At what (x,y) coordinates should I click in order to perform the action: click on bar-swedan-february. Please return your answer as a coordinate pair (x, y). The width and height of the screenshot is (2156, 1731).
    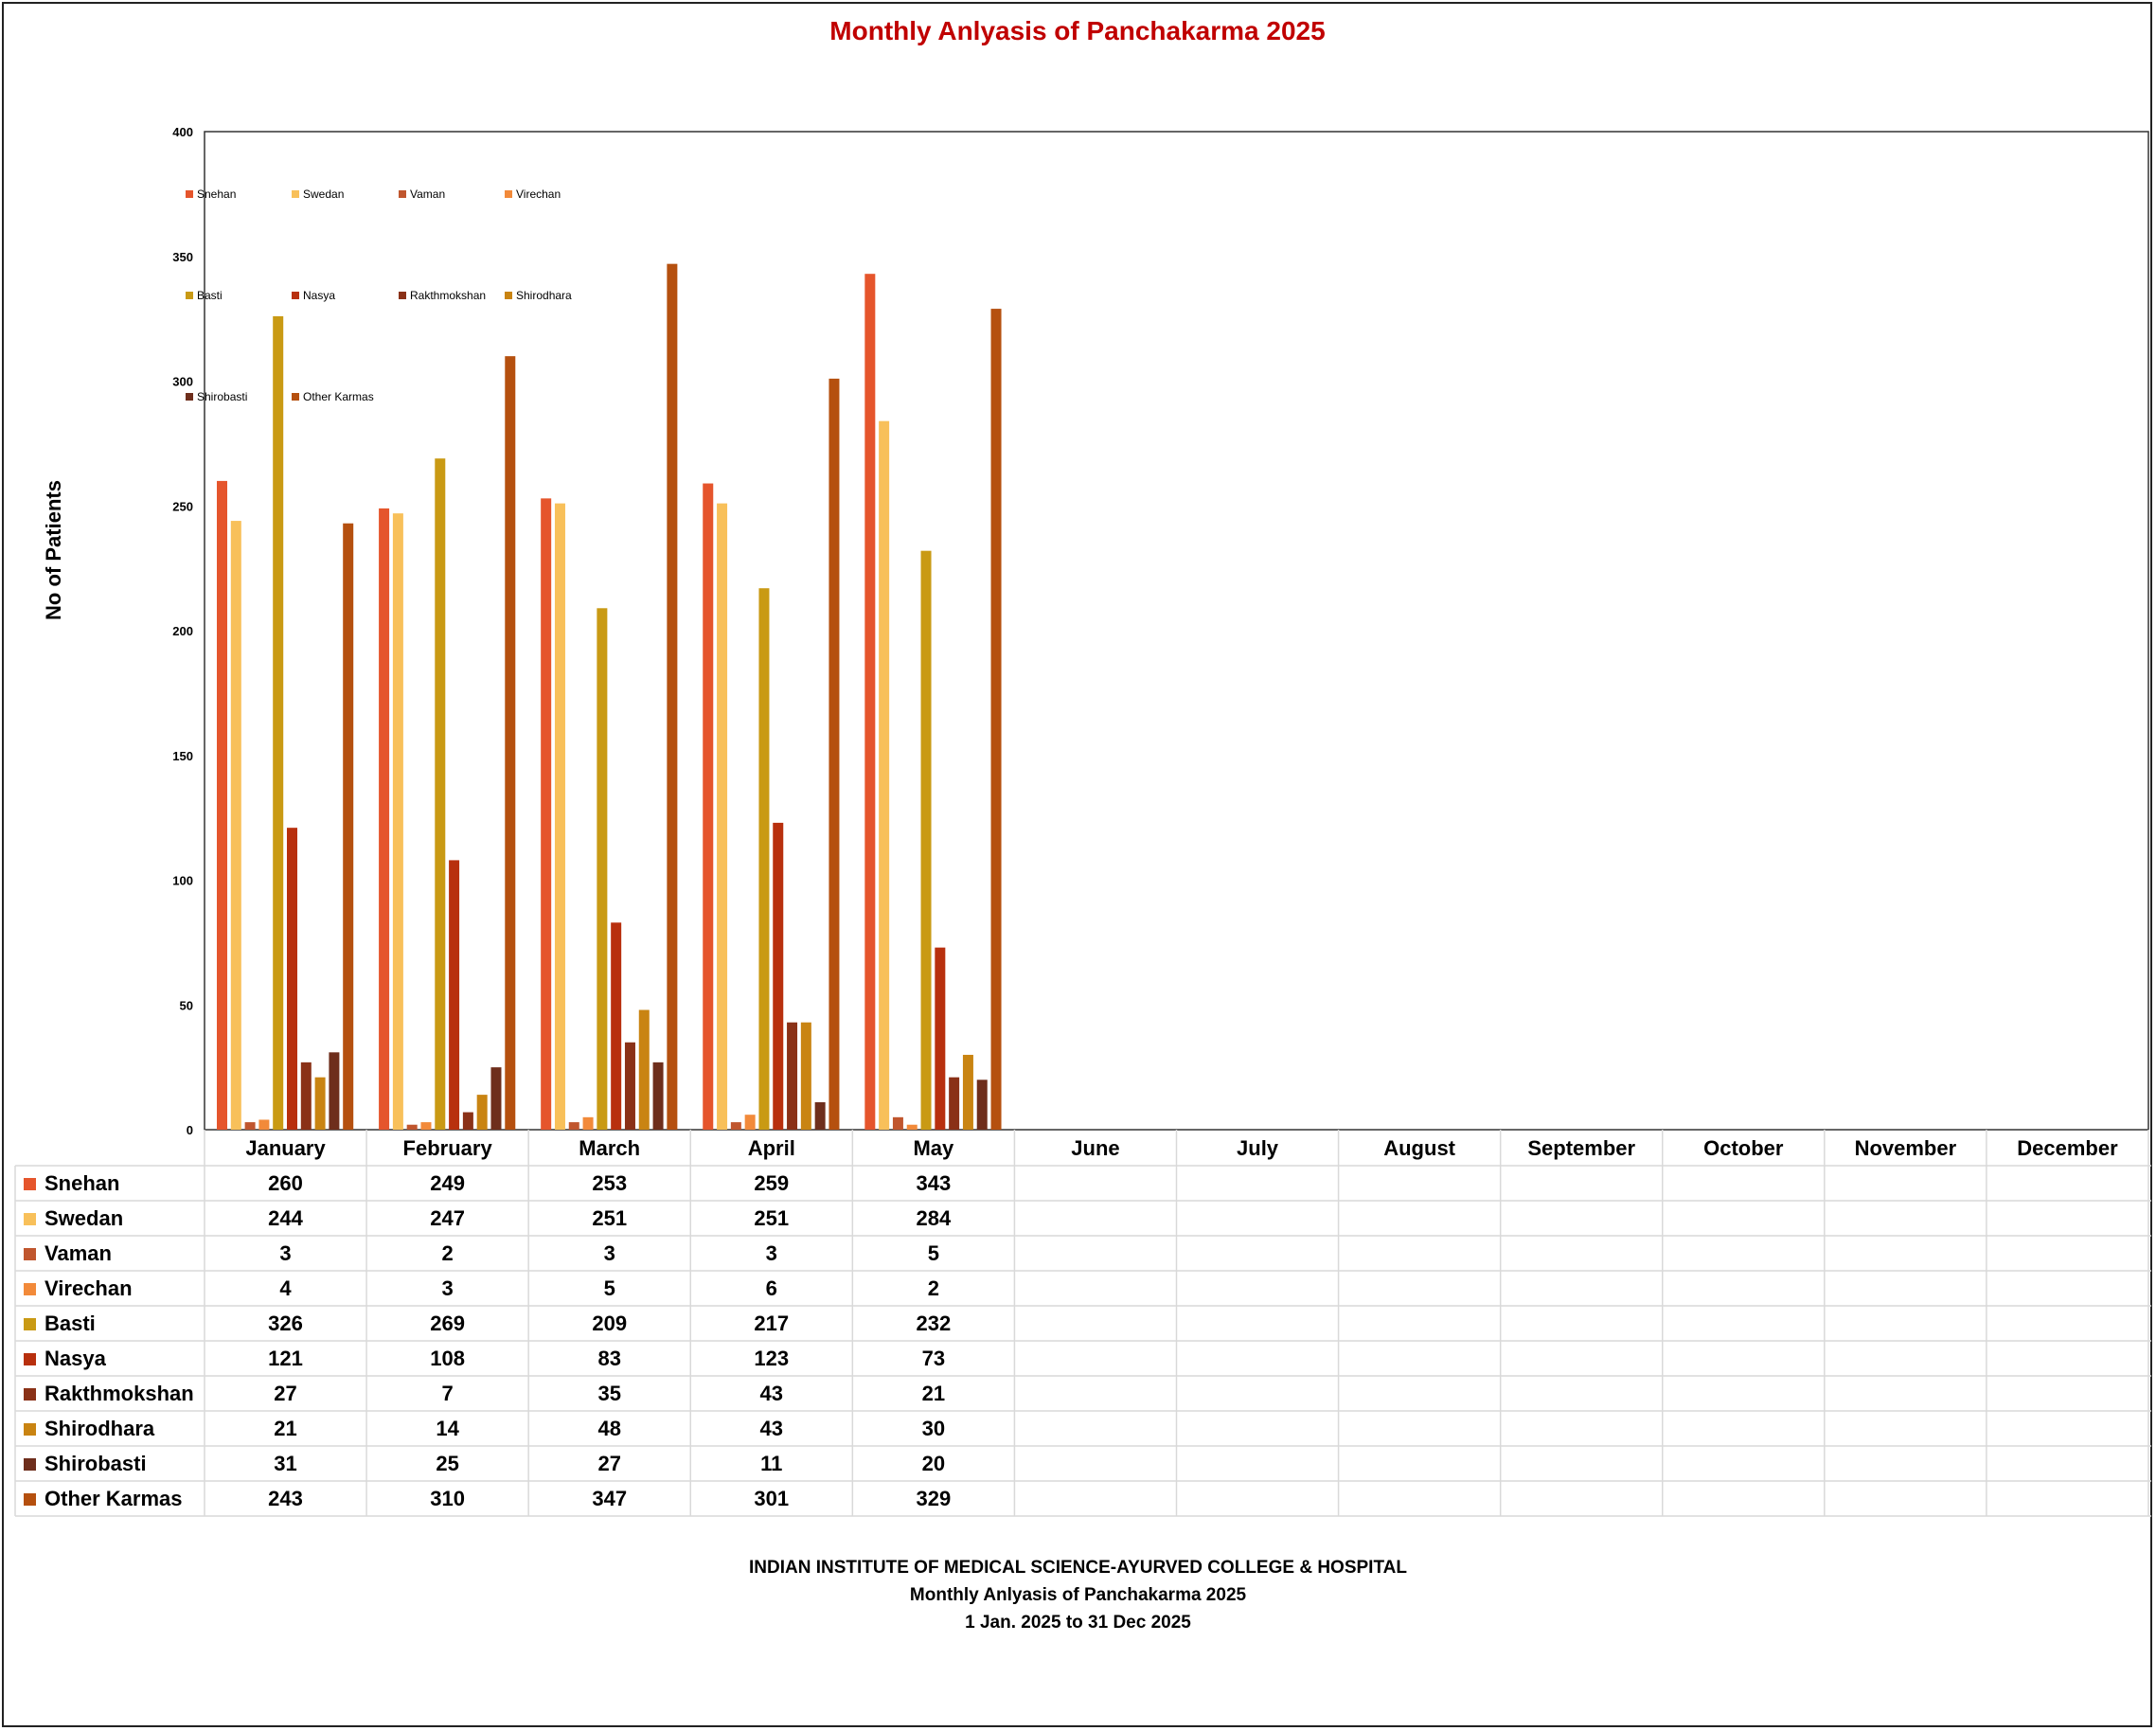
    Looking at the image, I should click on (397, 821).